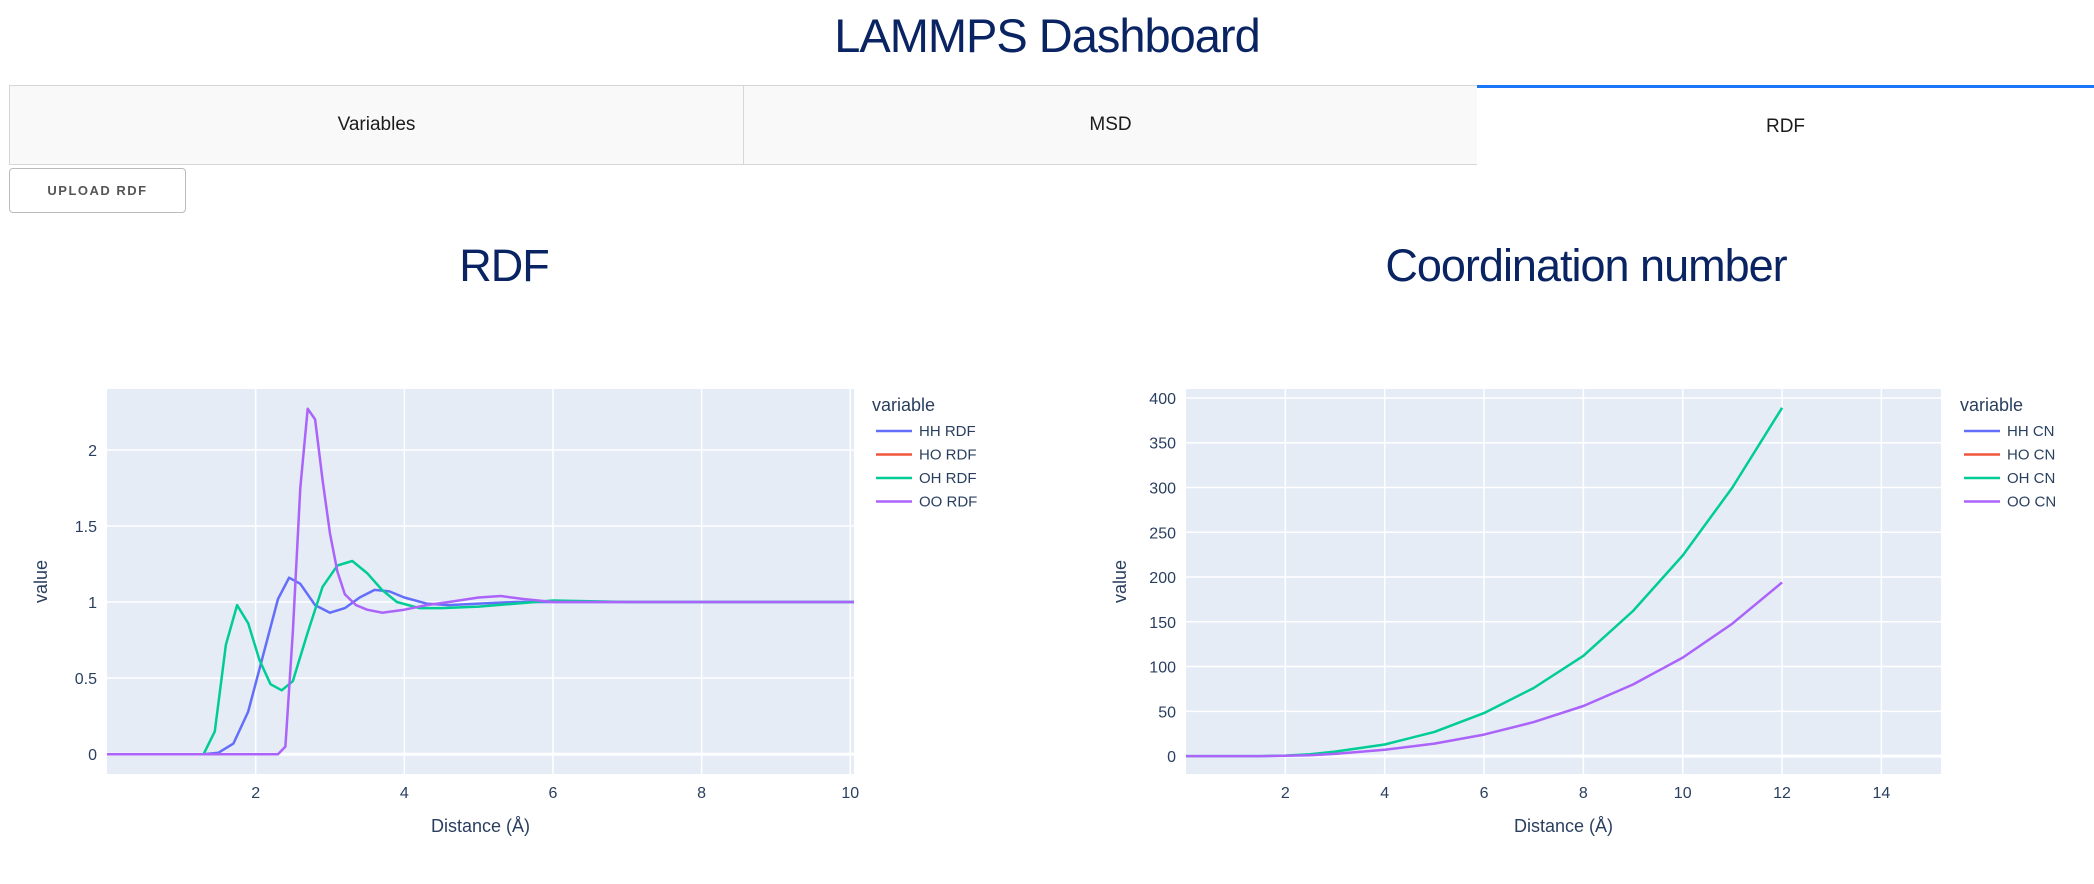 Image resolution: width=2094 pixels, height=884 pixels. Describe the element at coordinates (1384, 793) in the screenshot. I see `cn-x-tick-label: 4` at that location.